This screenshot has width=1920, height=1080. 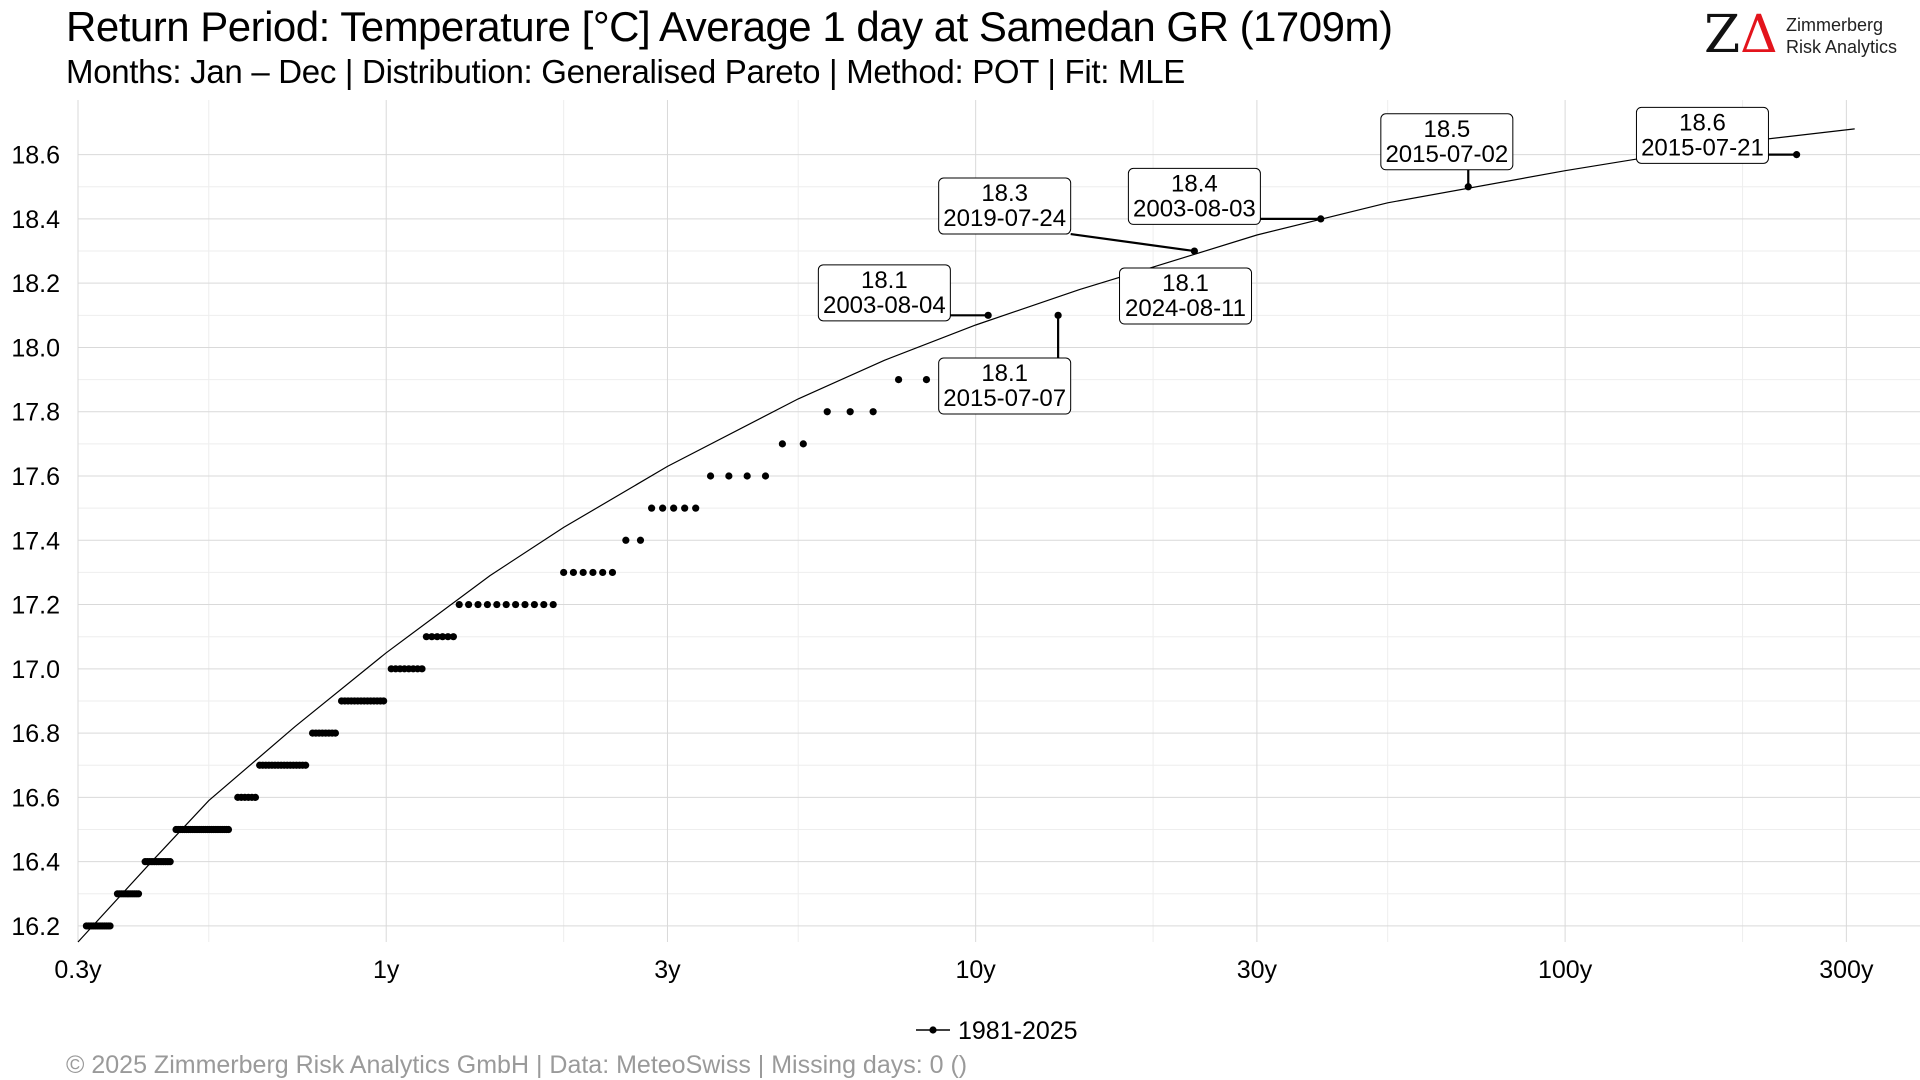 What do you see at coordinates (667, 970) in the screenshot?
I see `x-tick-label: 3y` at bounding box center [667, 970].